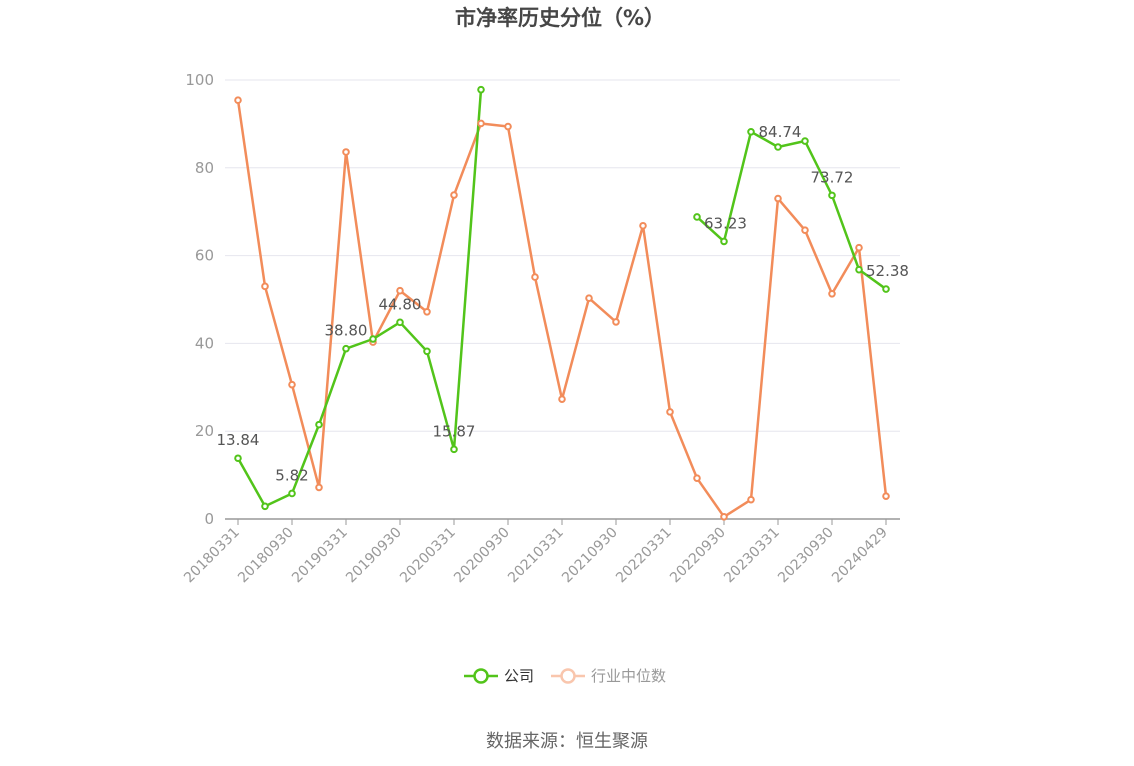  What do you see at coordinates (698, 556) in the screenshot?
I see `x-tick-label: 20220930` at bounding box center [698, 556].